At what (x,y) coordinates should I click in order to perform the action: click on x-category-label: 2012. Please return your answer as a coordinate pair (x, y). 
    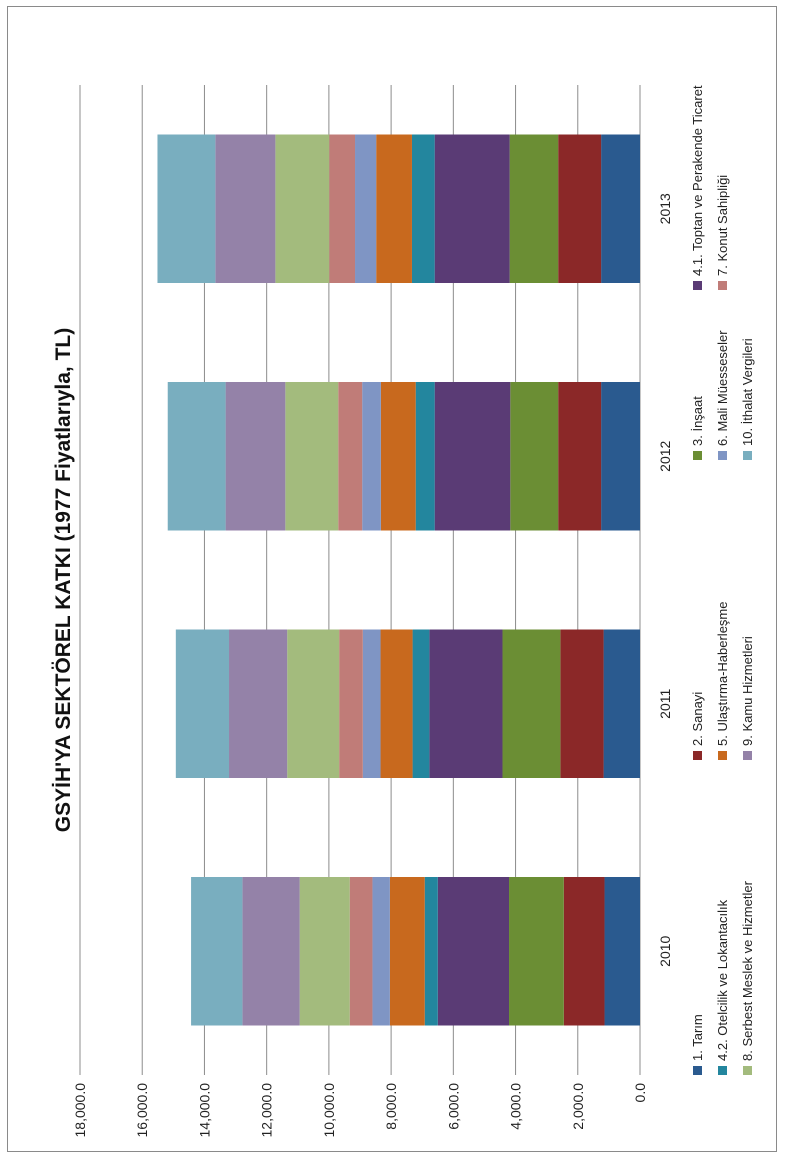
    Looking at the image, I should click on (665, 455).